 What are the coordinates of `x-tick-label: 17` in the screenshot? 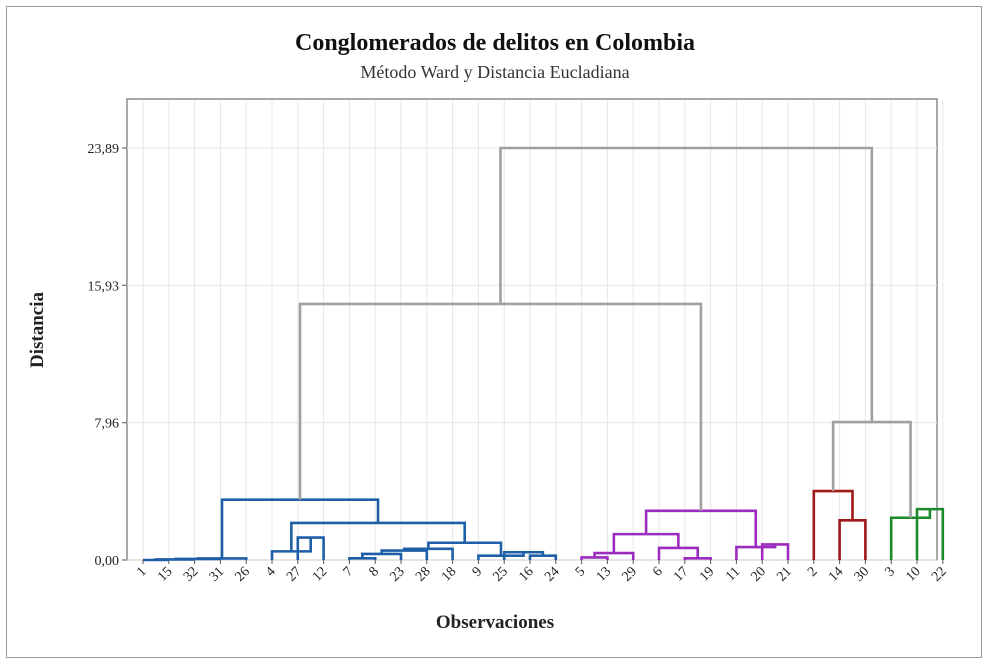 It's located at (681, 574).